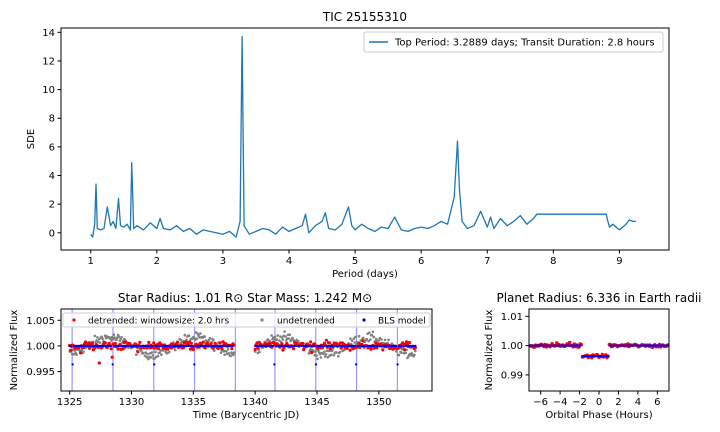 The width and height of the screenshot is (720, 432). Describe the element at coordinates (242, 348) in the screenshot. I see `light-curve-points` at that location.